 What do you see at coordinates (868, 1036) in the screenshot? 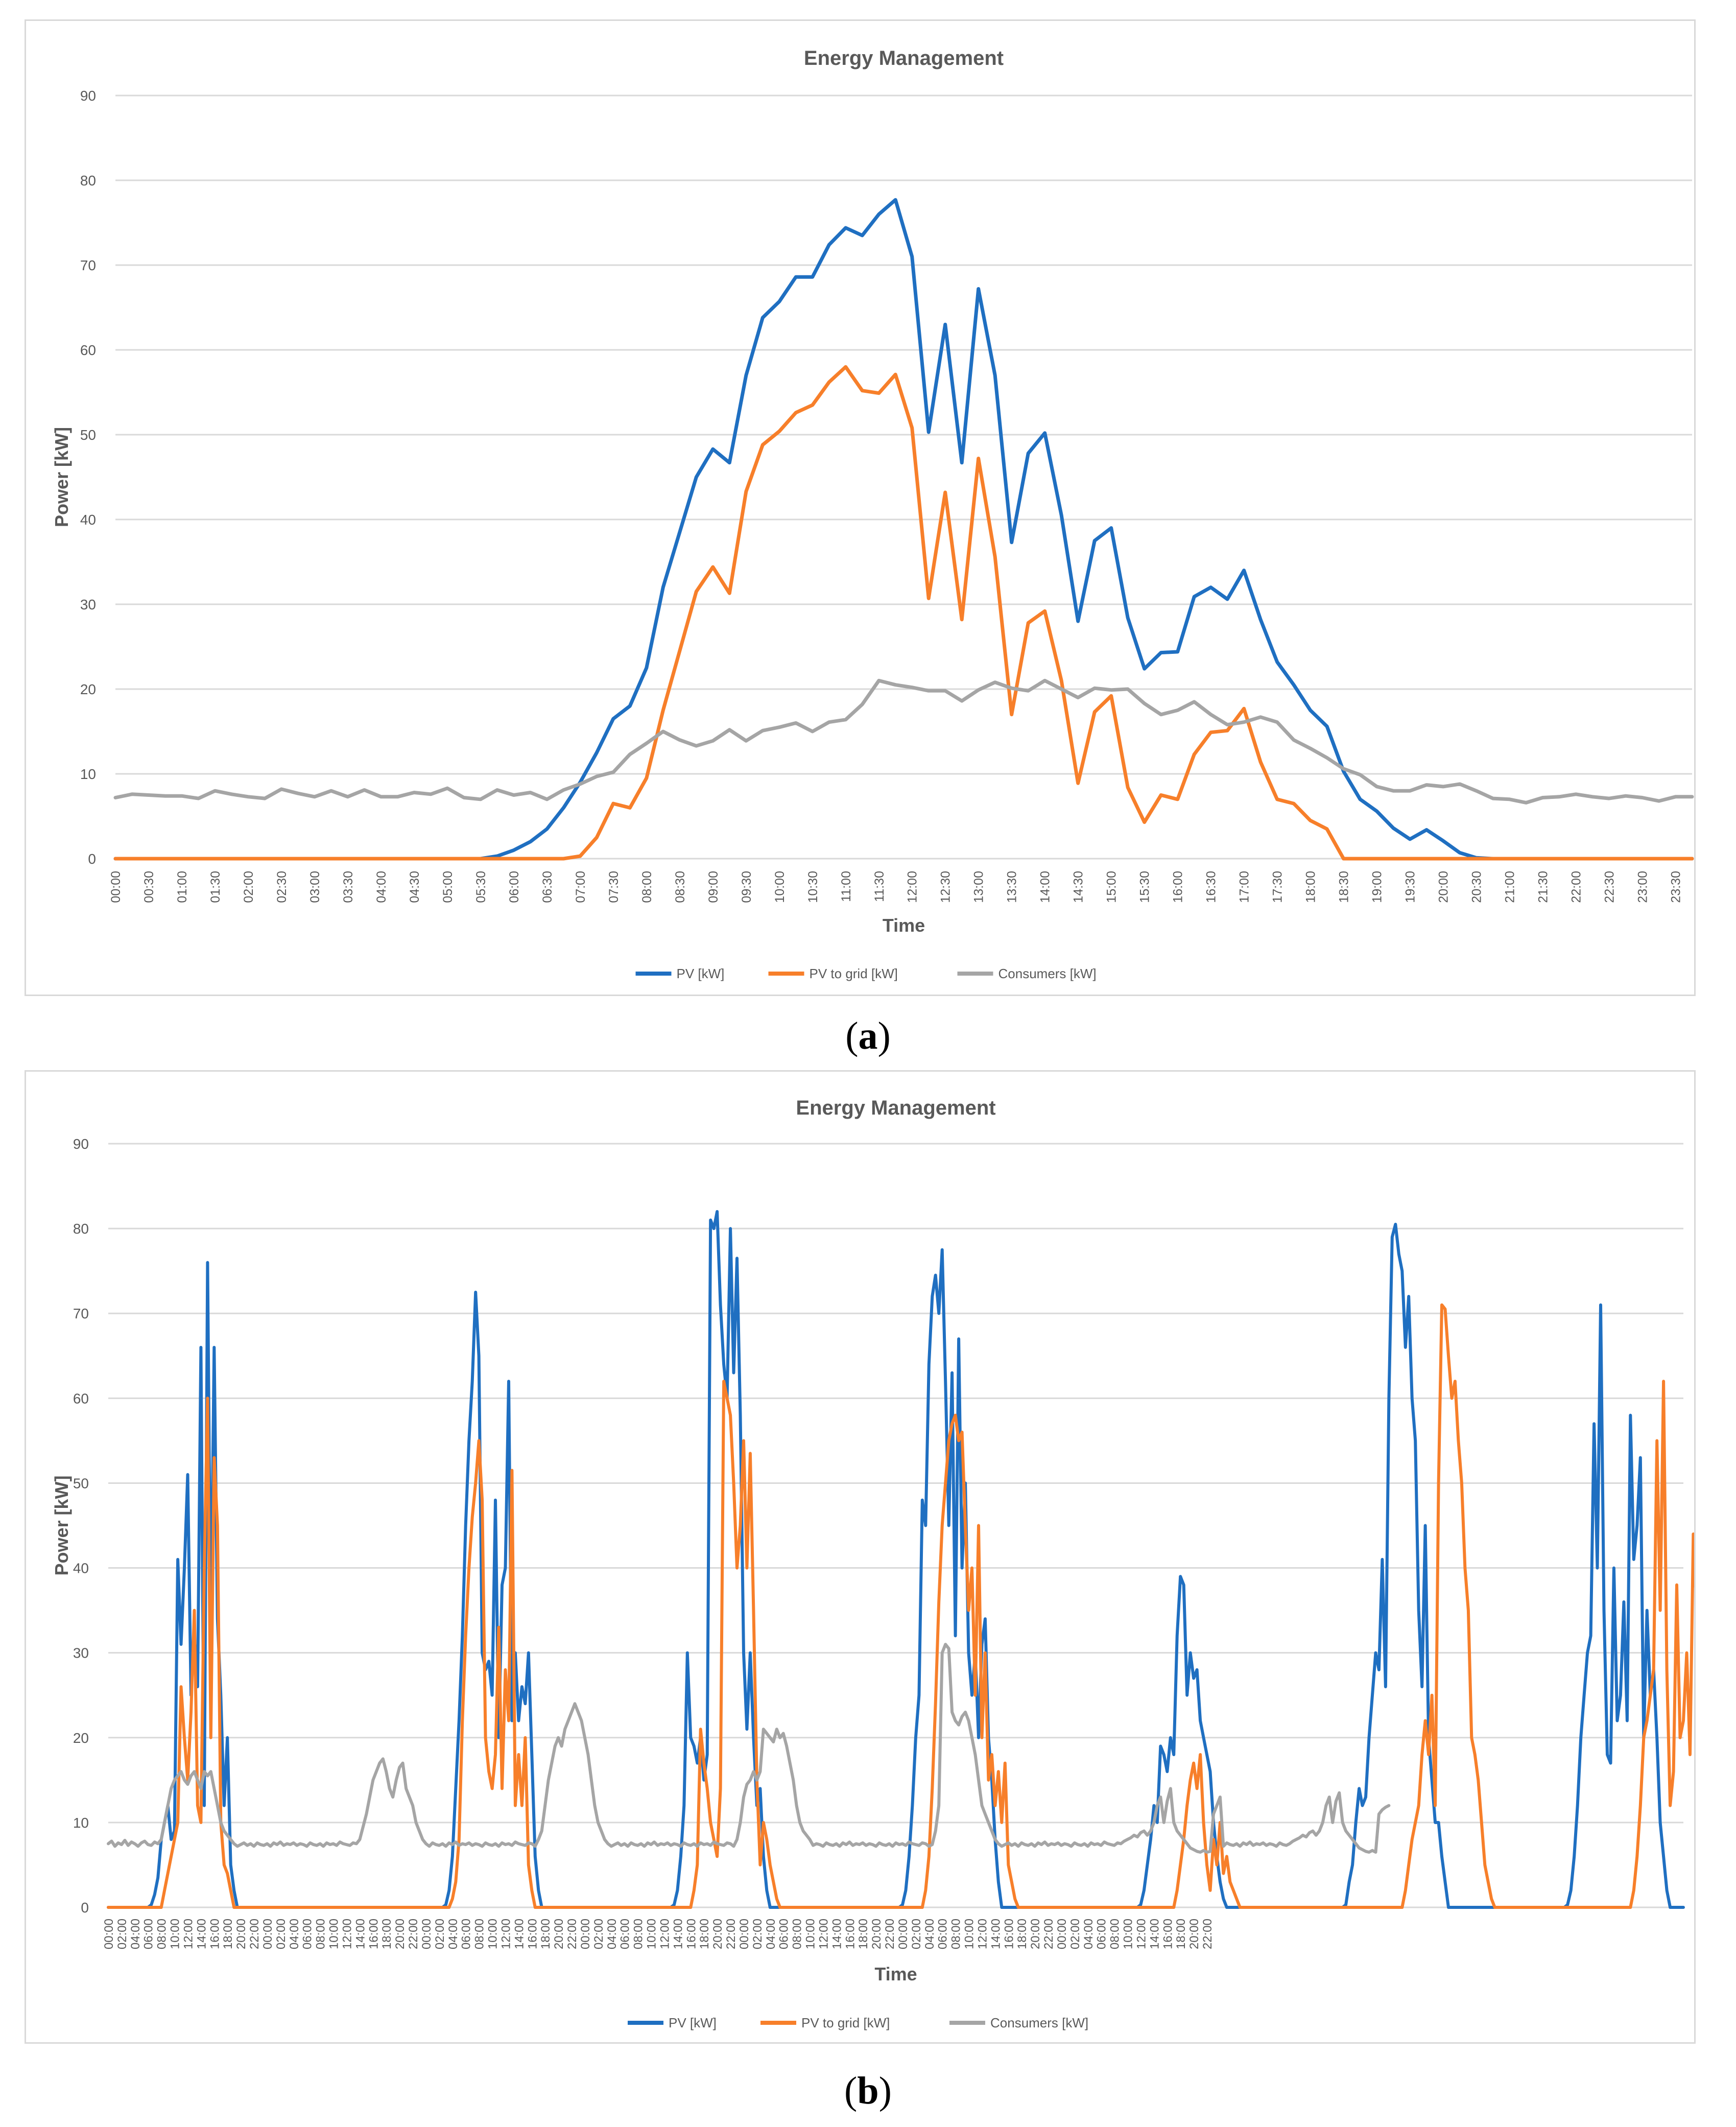
I see `caption-a: (a)` at bounding box center [868, 1036].